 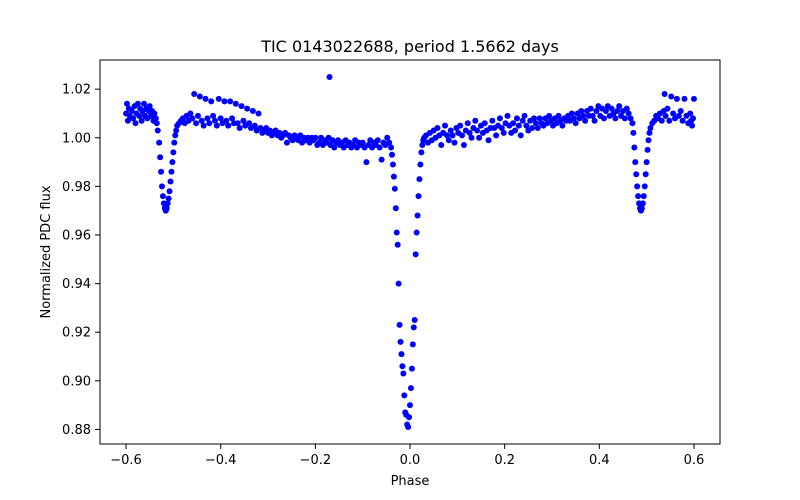 What do you see at coordinates (76, 90) in the screenshot?
I see `y-tick-label: 1.02` at bounding box center [76, 90].